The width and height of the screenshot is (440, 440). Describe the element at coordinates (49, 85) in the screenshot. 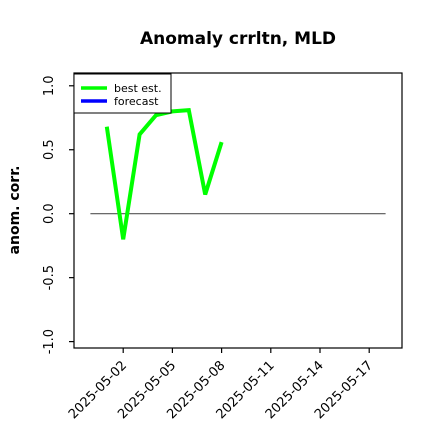

I see `y-tick-label: 1.0` at that location.